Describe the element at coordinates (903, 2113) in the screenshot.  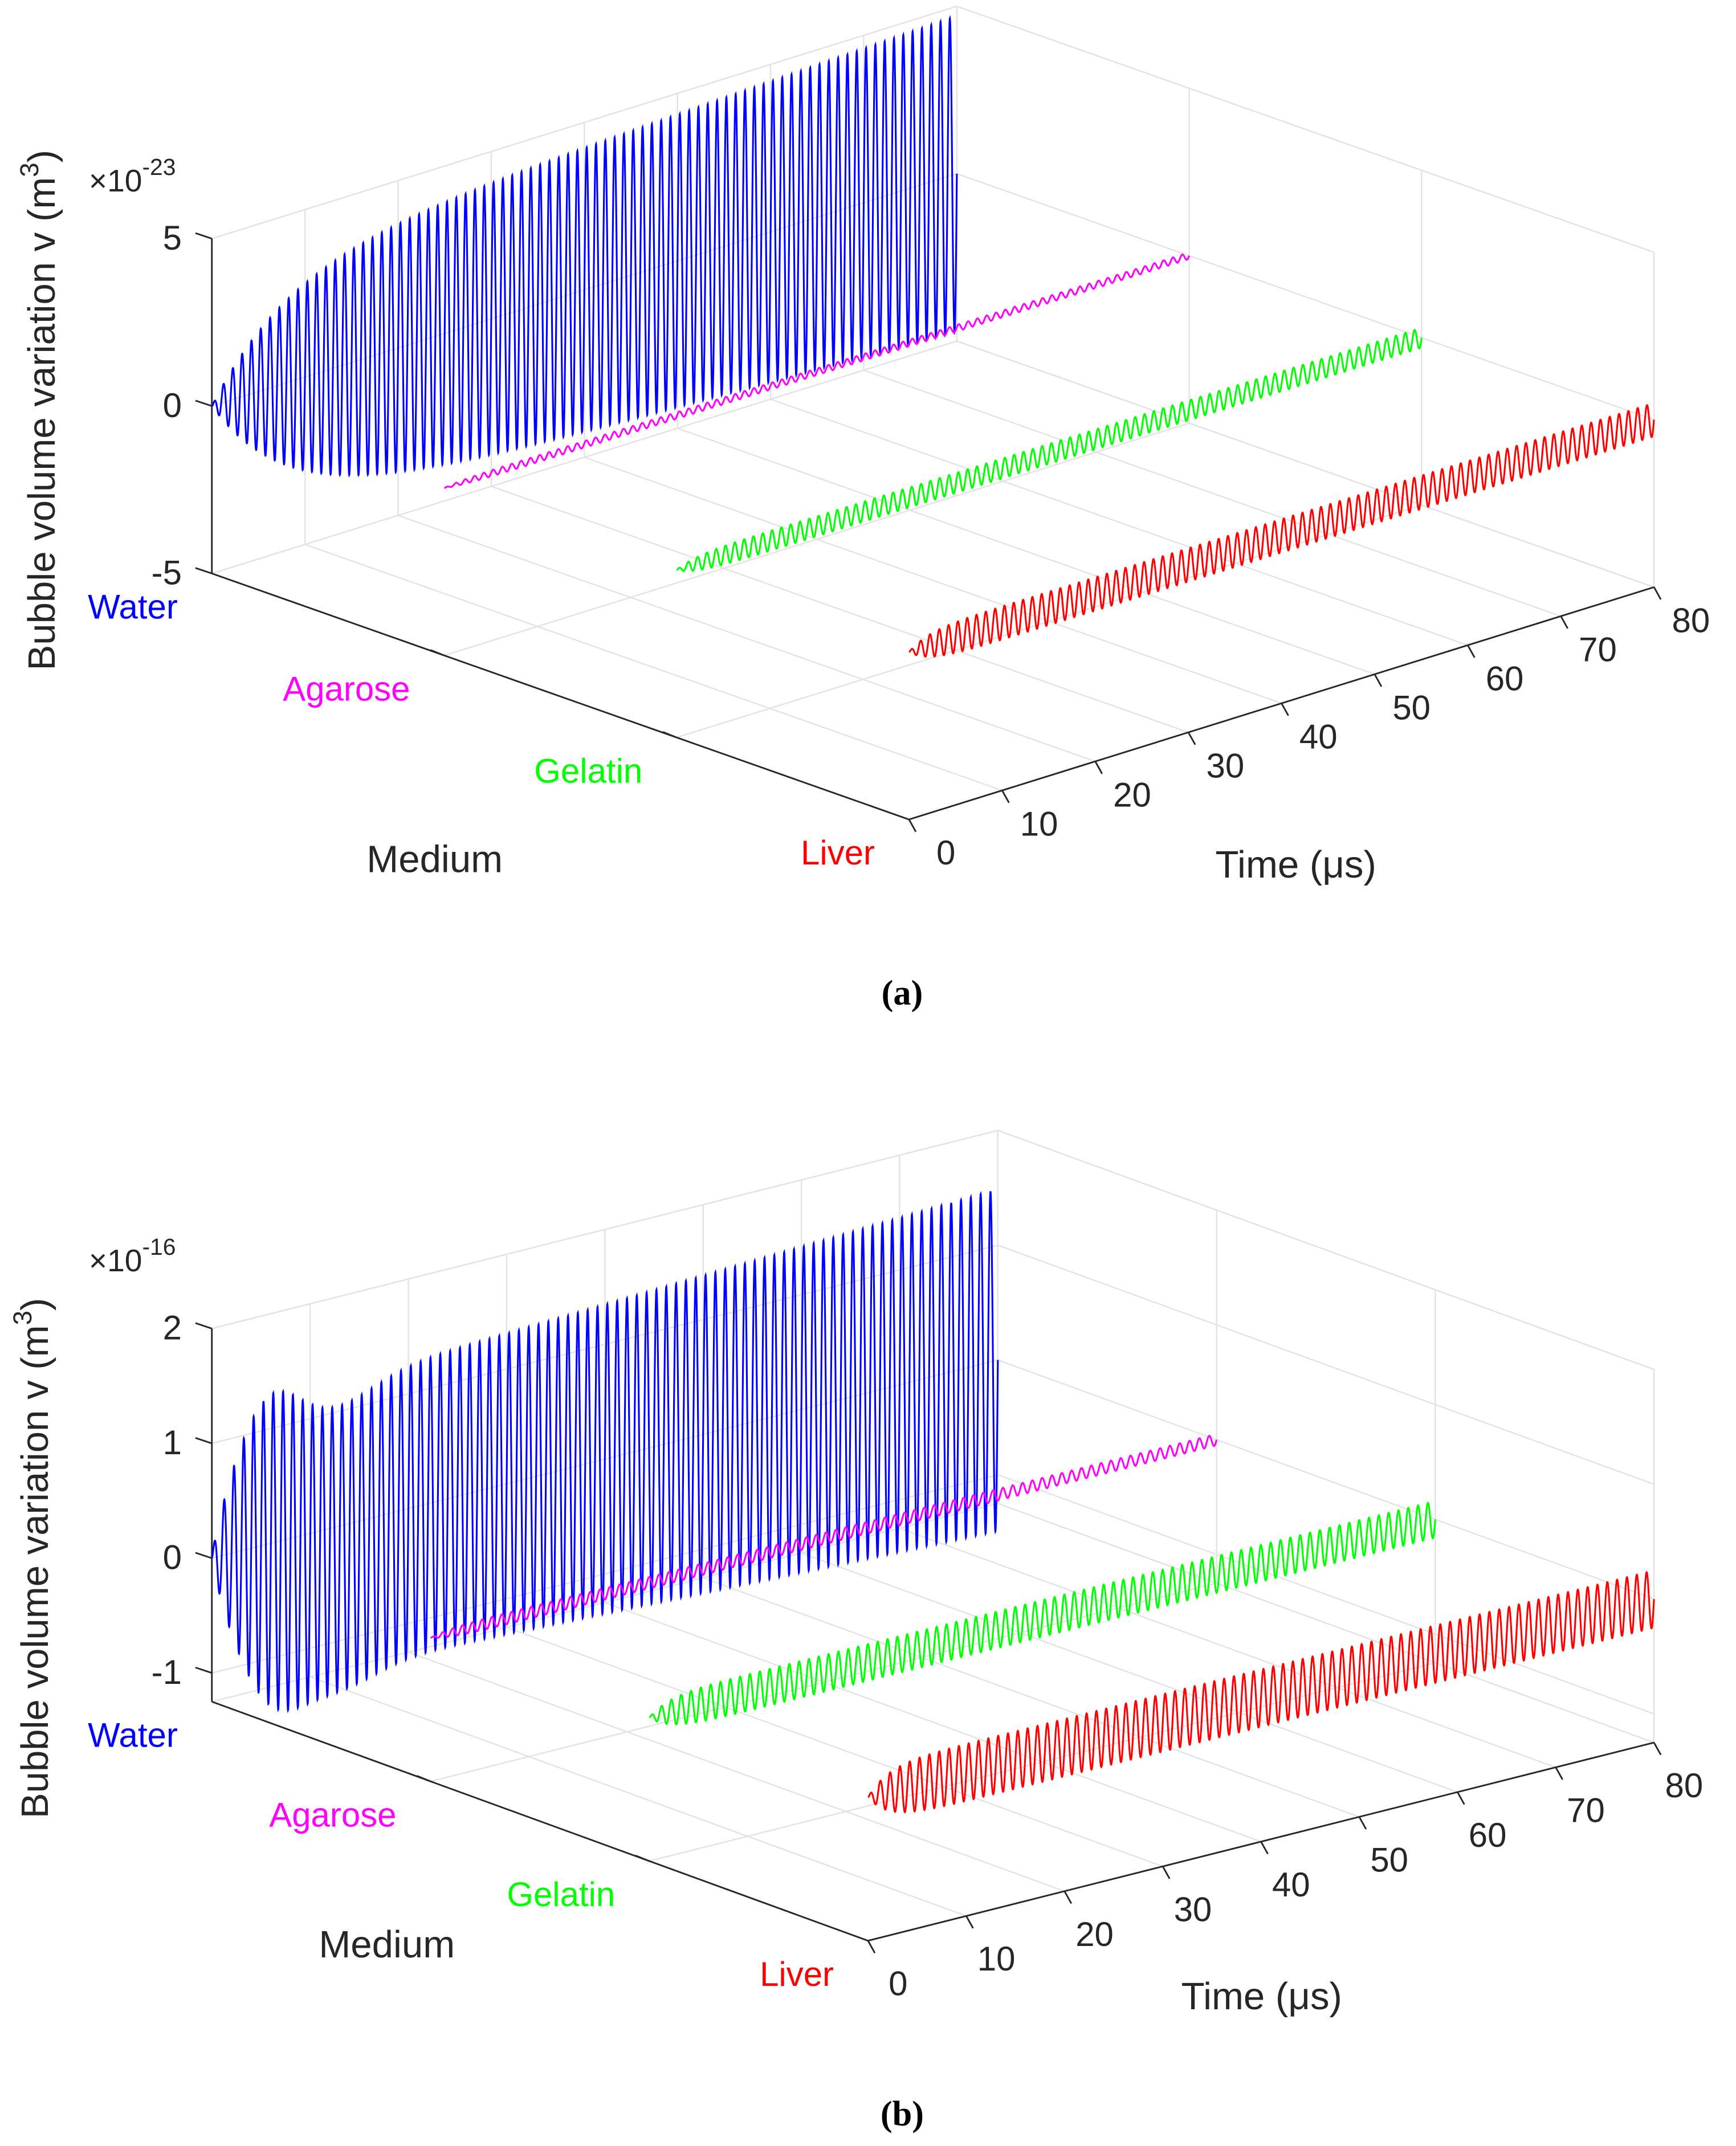
I see `panel-caption: (b)` at that location.